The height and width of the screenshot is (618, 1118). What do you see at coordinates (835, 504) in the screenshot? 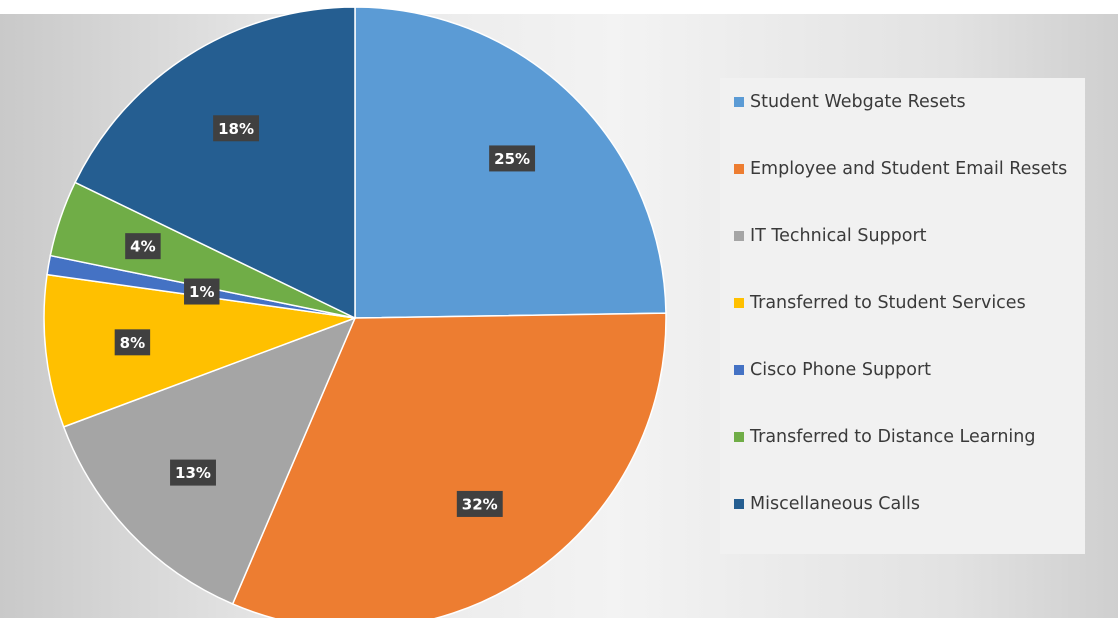
I see `legend-label: Miscellaneous Calls` at bounding box center [835, 504].